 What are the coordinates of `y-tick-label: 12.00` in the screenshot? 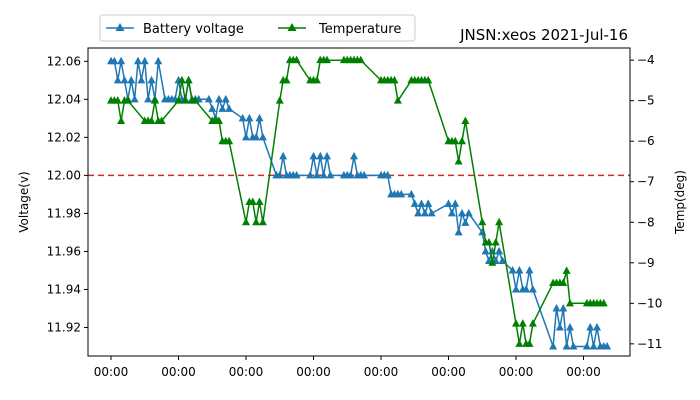 It's located at (64, 175).